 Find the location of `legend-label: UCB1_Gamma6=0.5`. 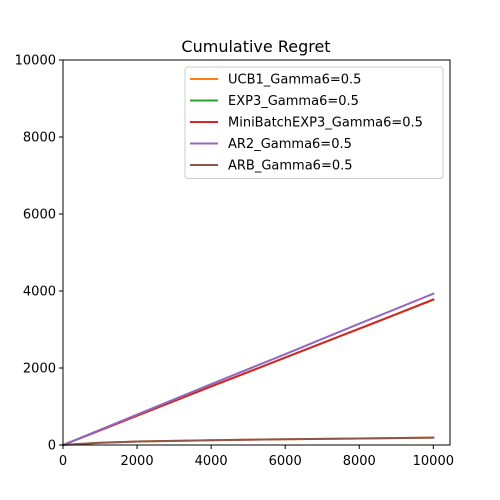

legend-label: UCB1_Gamma6=0.5 is located at coordinates (294, 80).